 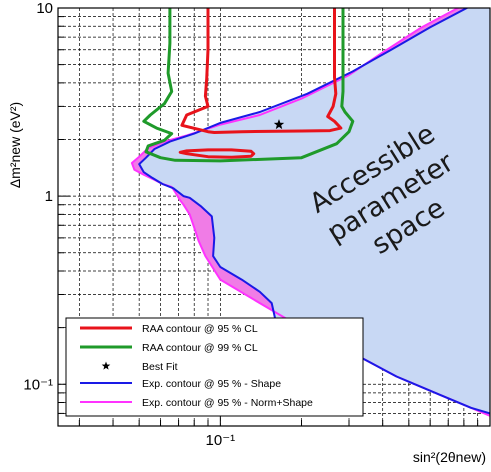 I want to click on series-line-raa99, so click(x=248, y=85).